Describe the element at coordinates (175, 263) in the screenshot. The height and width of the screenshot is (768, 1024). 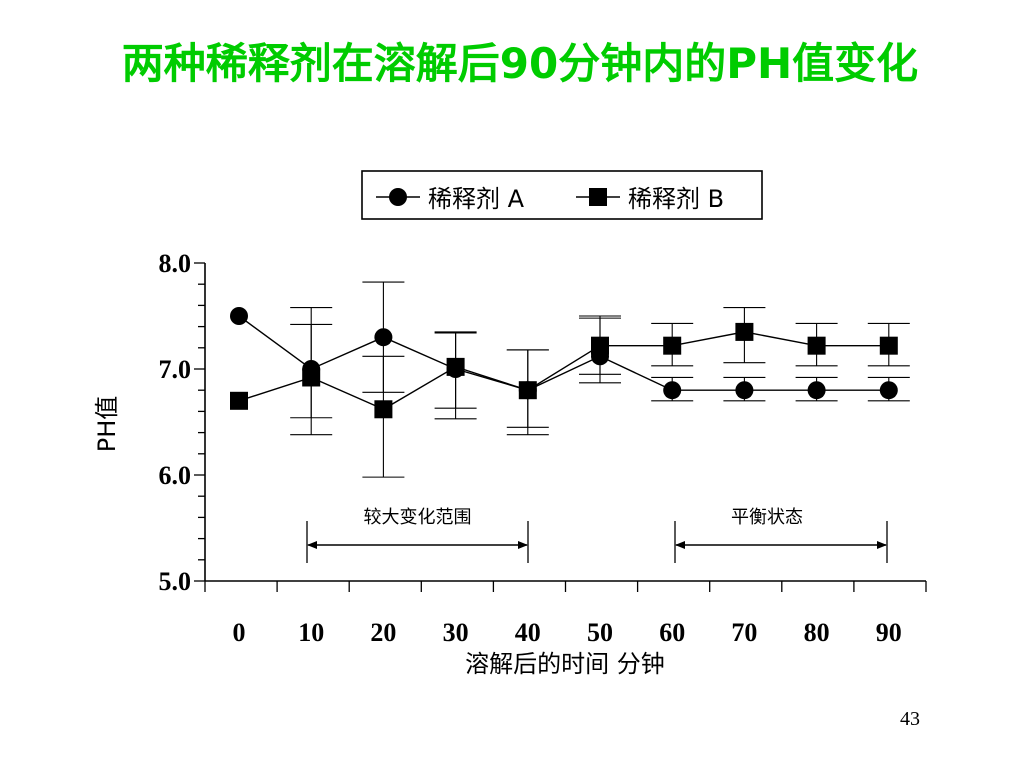
I see `y-tick-label: 8.0` at that location.